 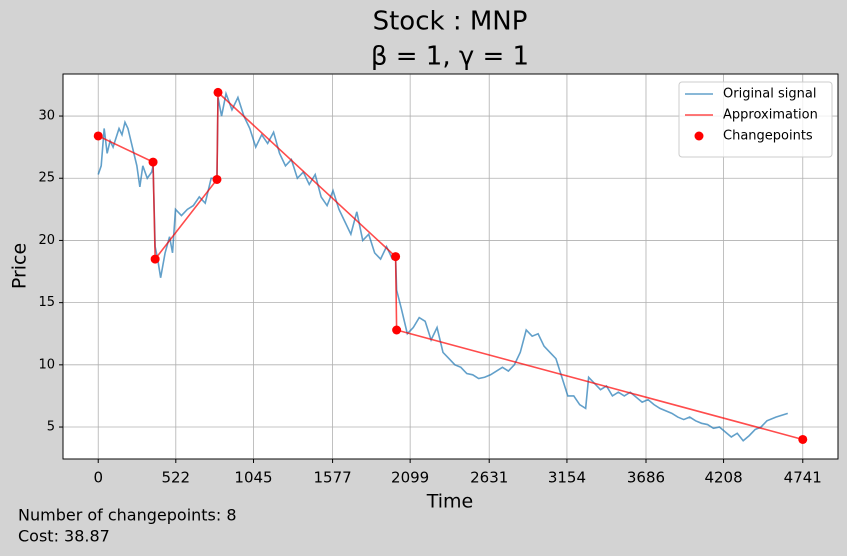 I want to click on x-tick-label: 4741, so click(x=803, y=478).